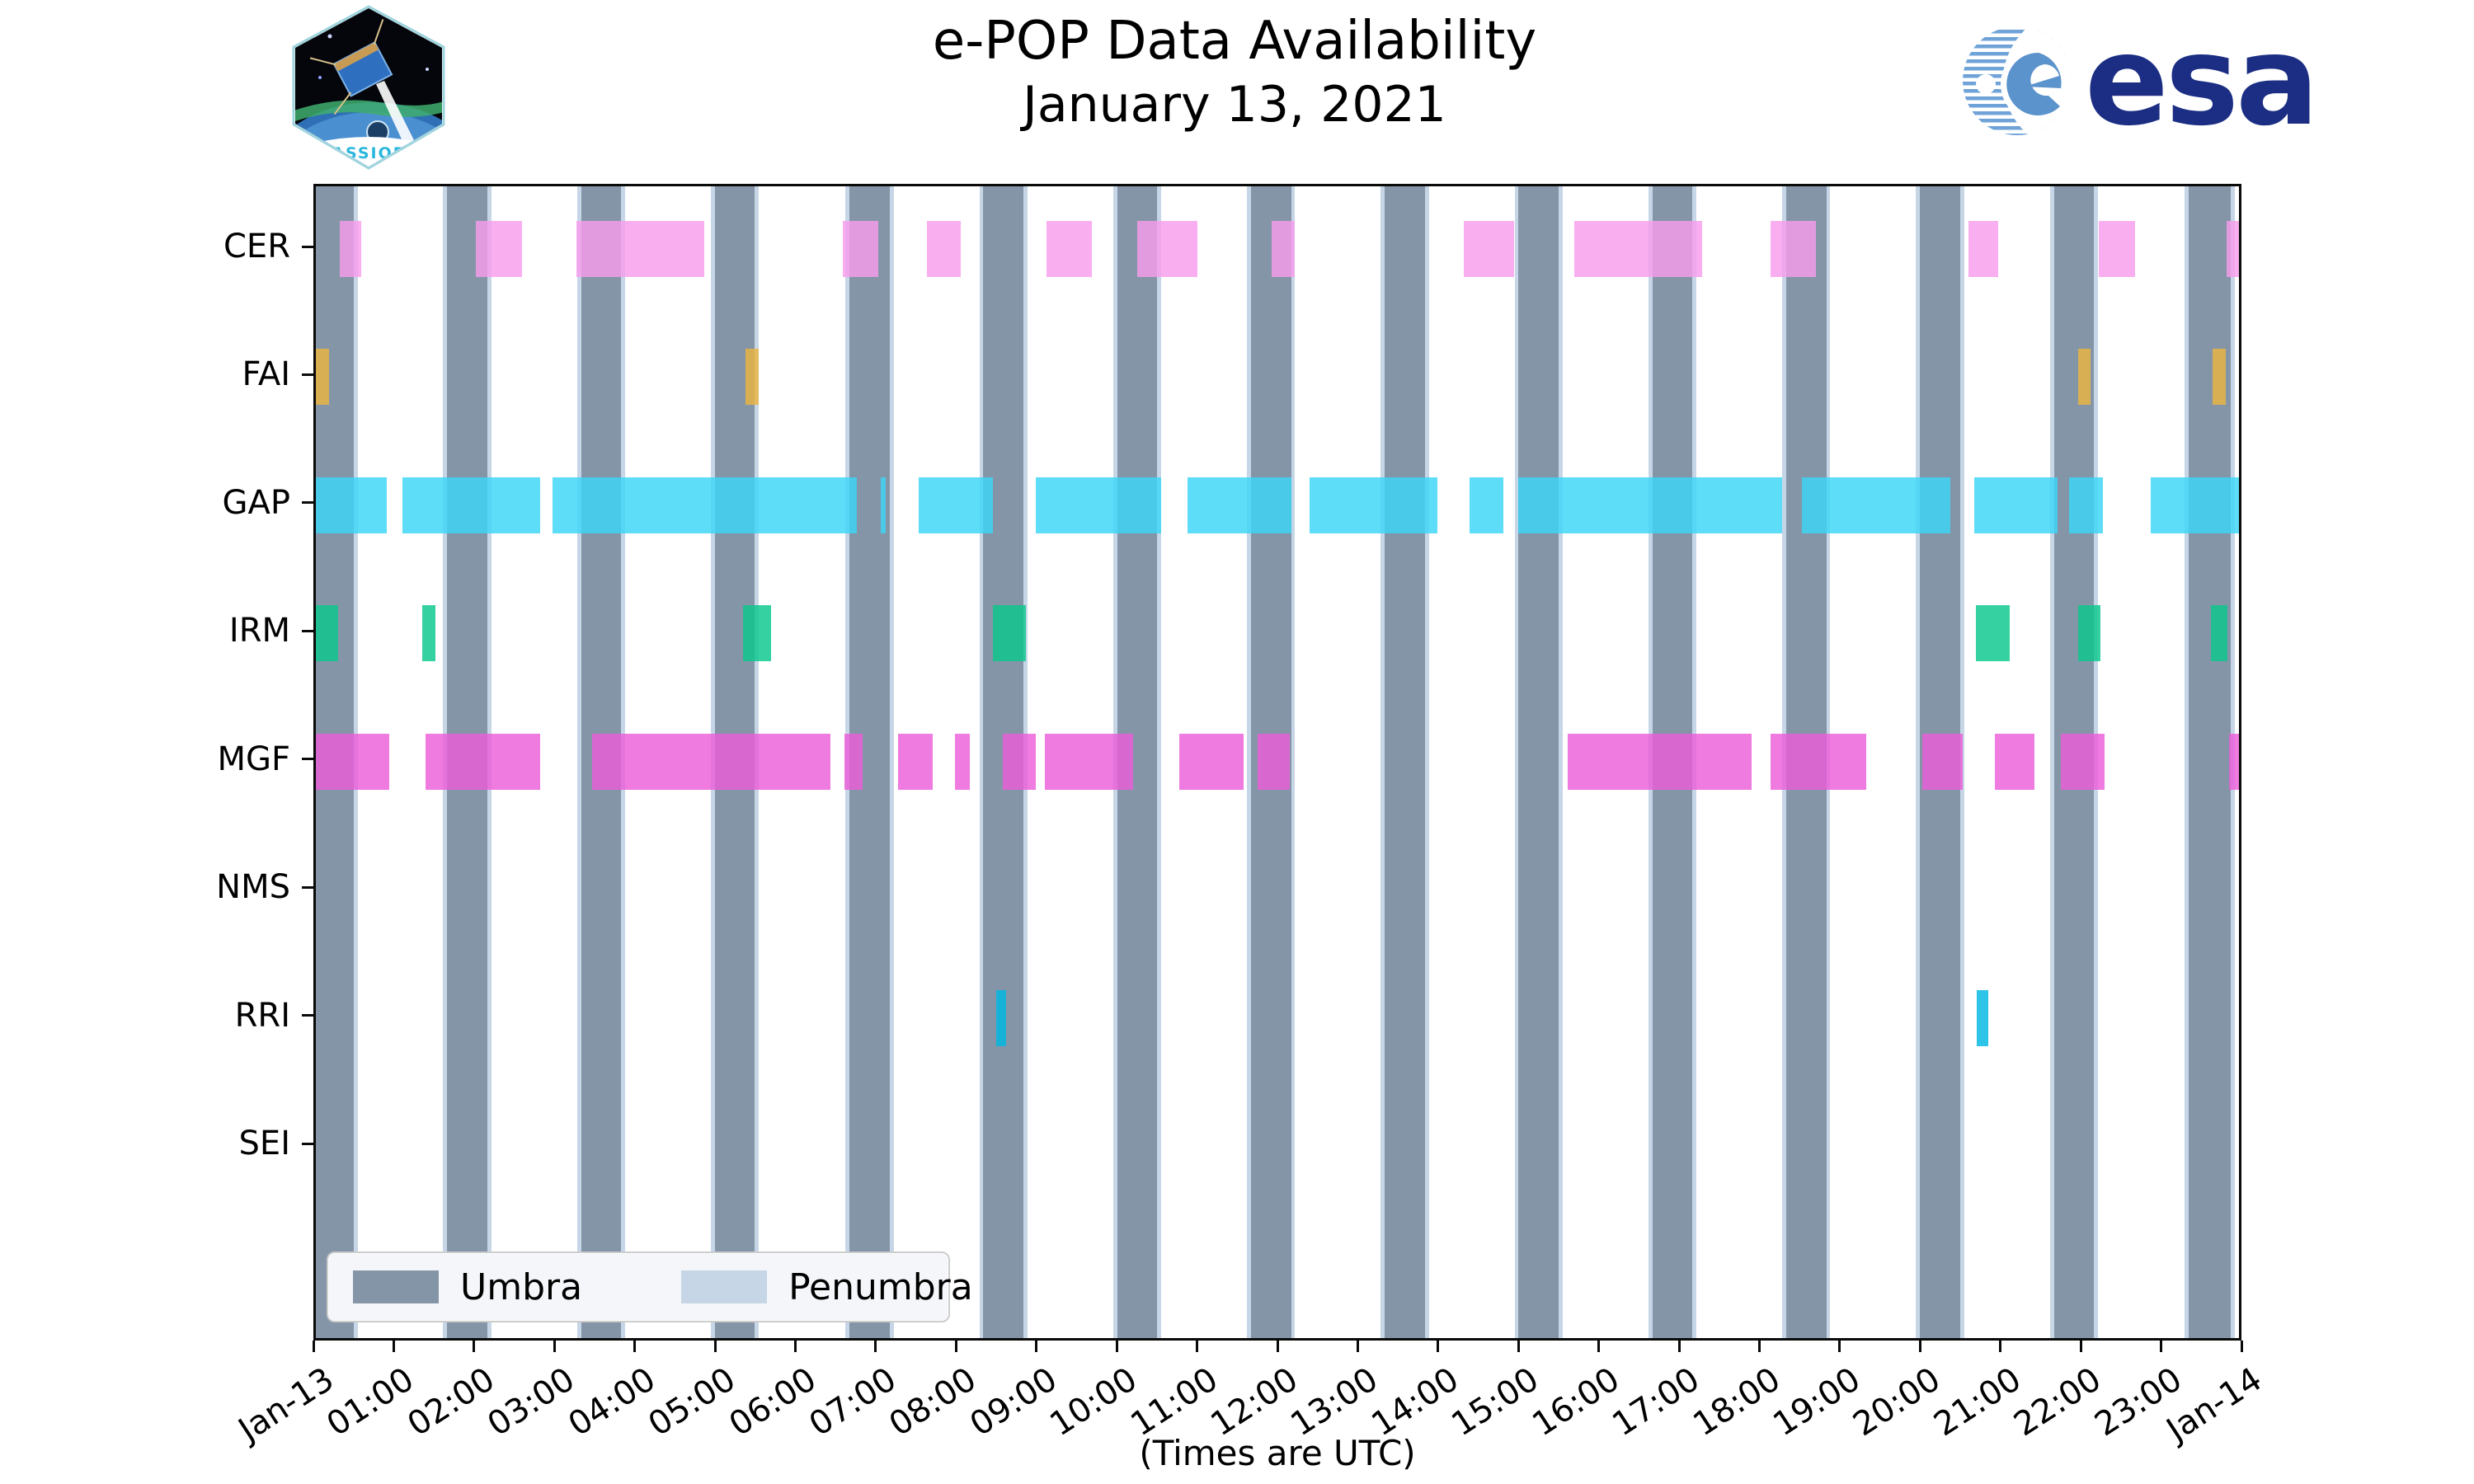 This screenshot has width=2474, height=1484. I want to click on x-axis-label: Jan-13, so click(286, 1404).